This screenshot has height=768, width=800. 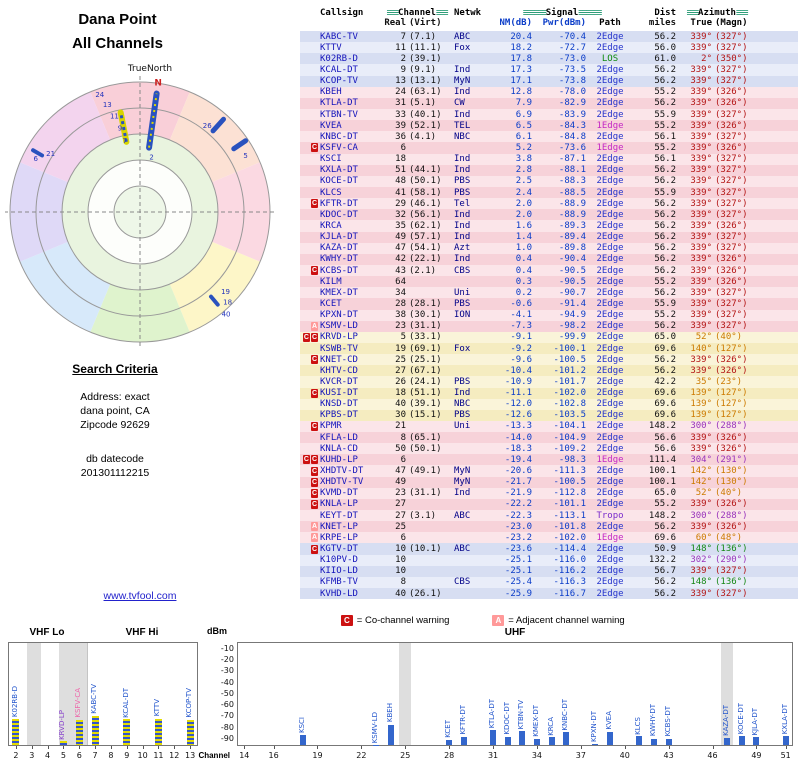 What do you see at coordinates (339, 359) in the screenshot?
I see `callsign-cell: KNET-CD` at bounding box center [339, 359].